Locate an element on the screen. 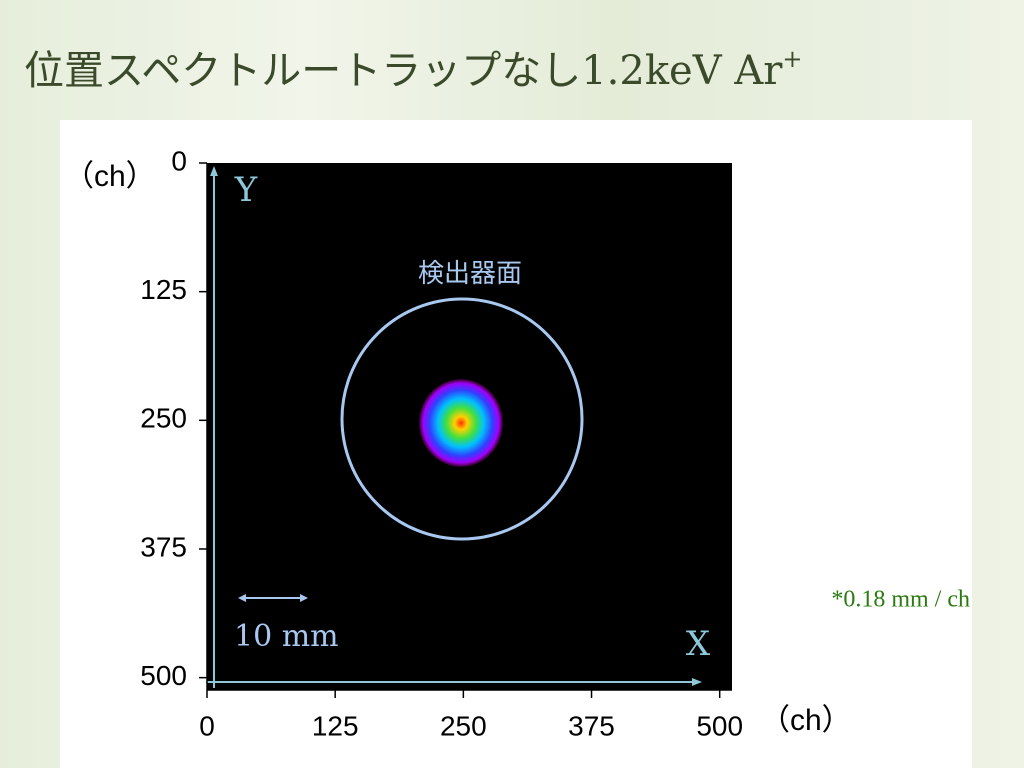  ion-spot is located at coordinates (461, 423).